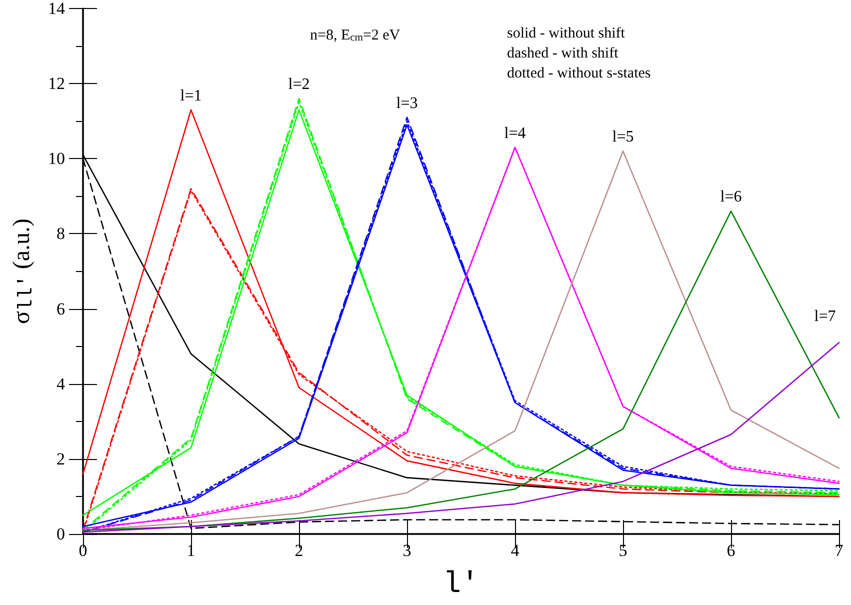 This screenshot has height=605, width=851. I want to click on y-axis-title: σll′ (a.u.), so click(24, 271).